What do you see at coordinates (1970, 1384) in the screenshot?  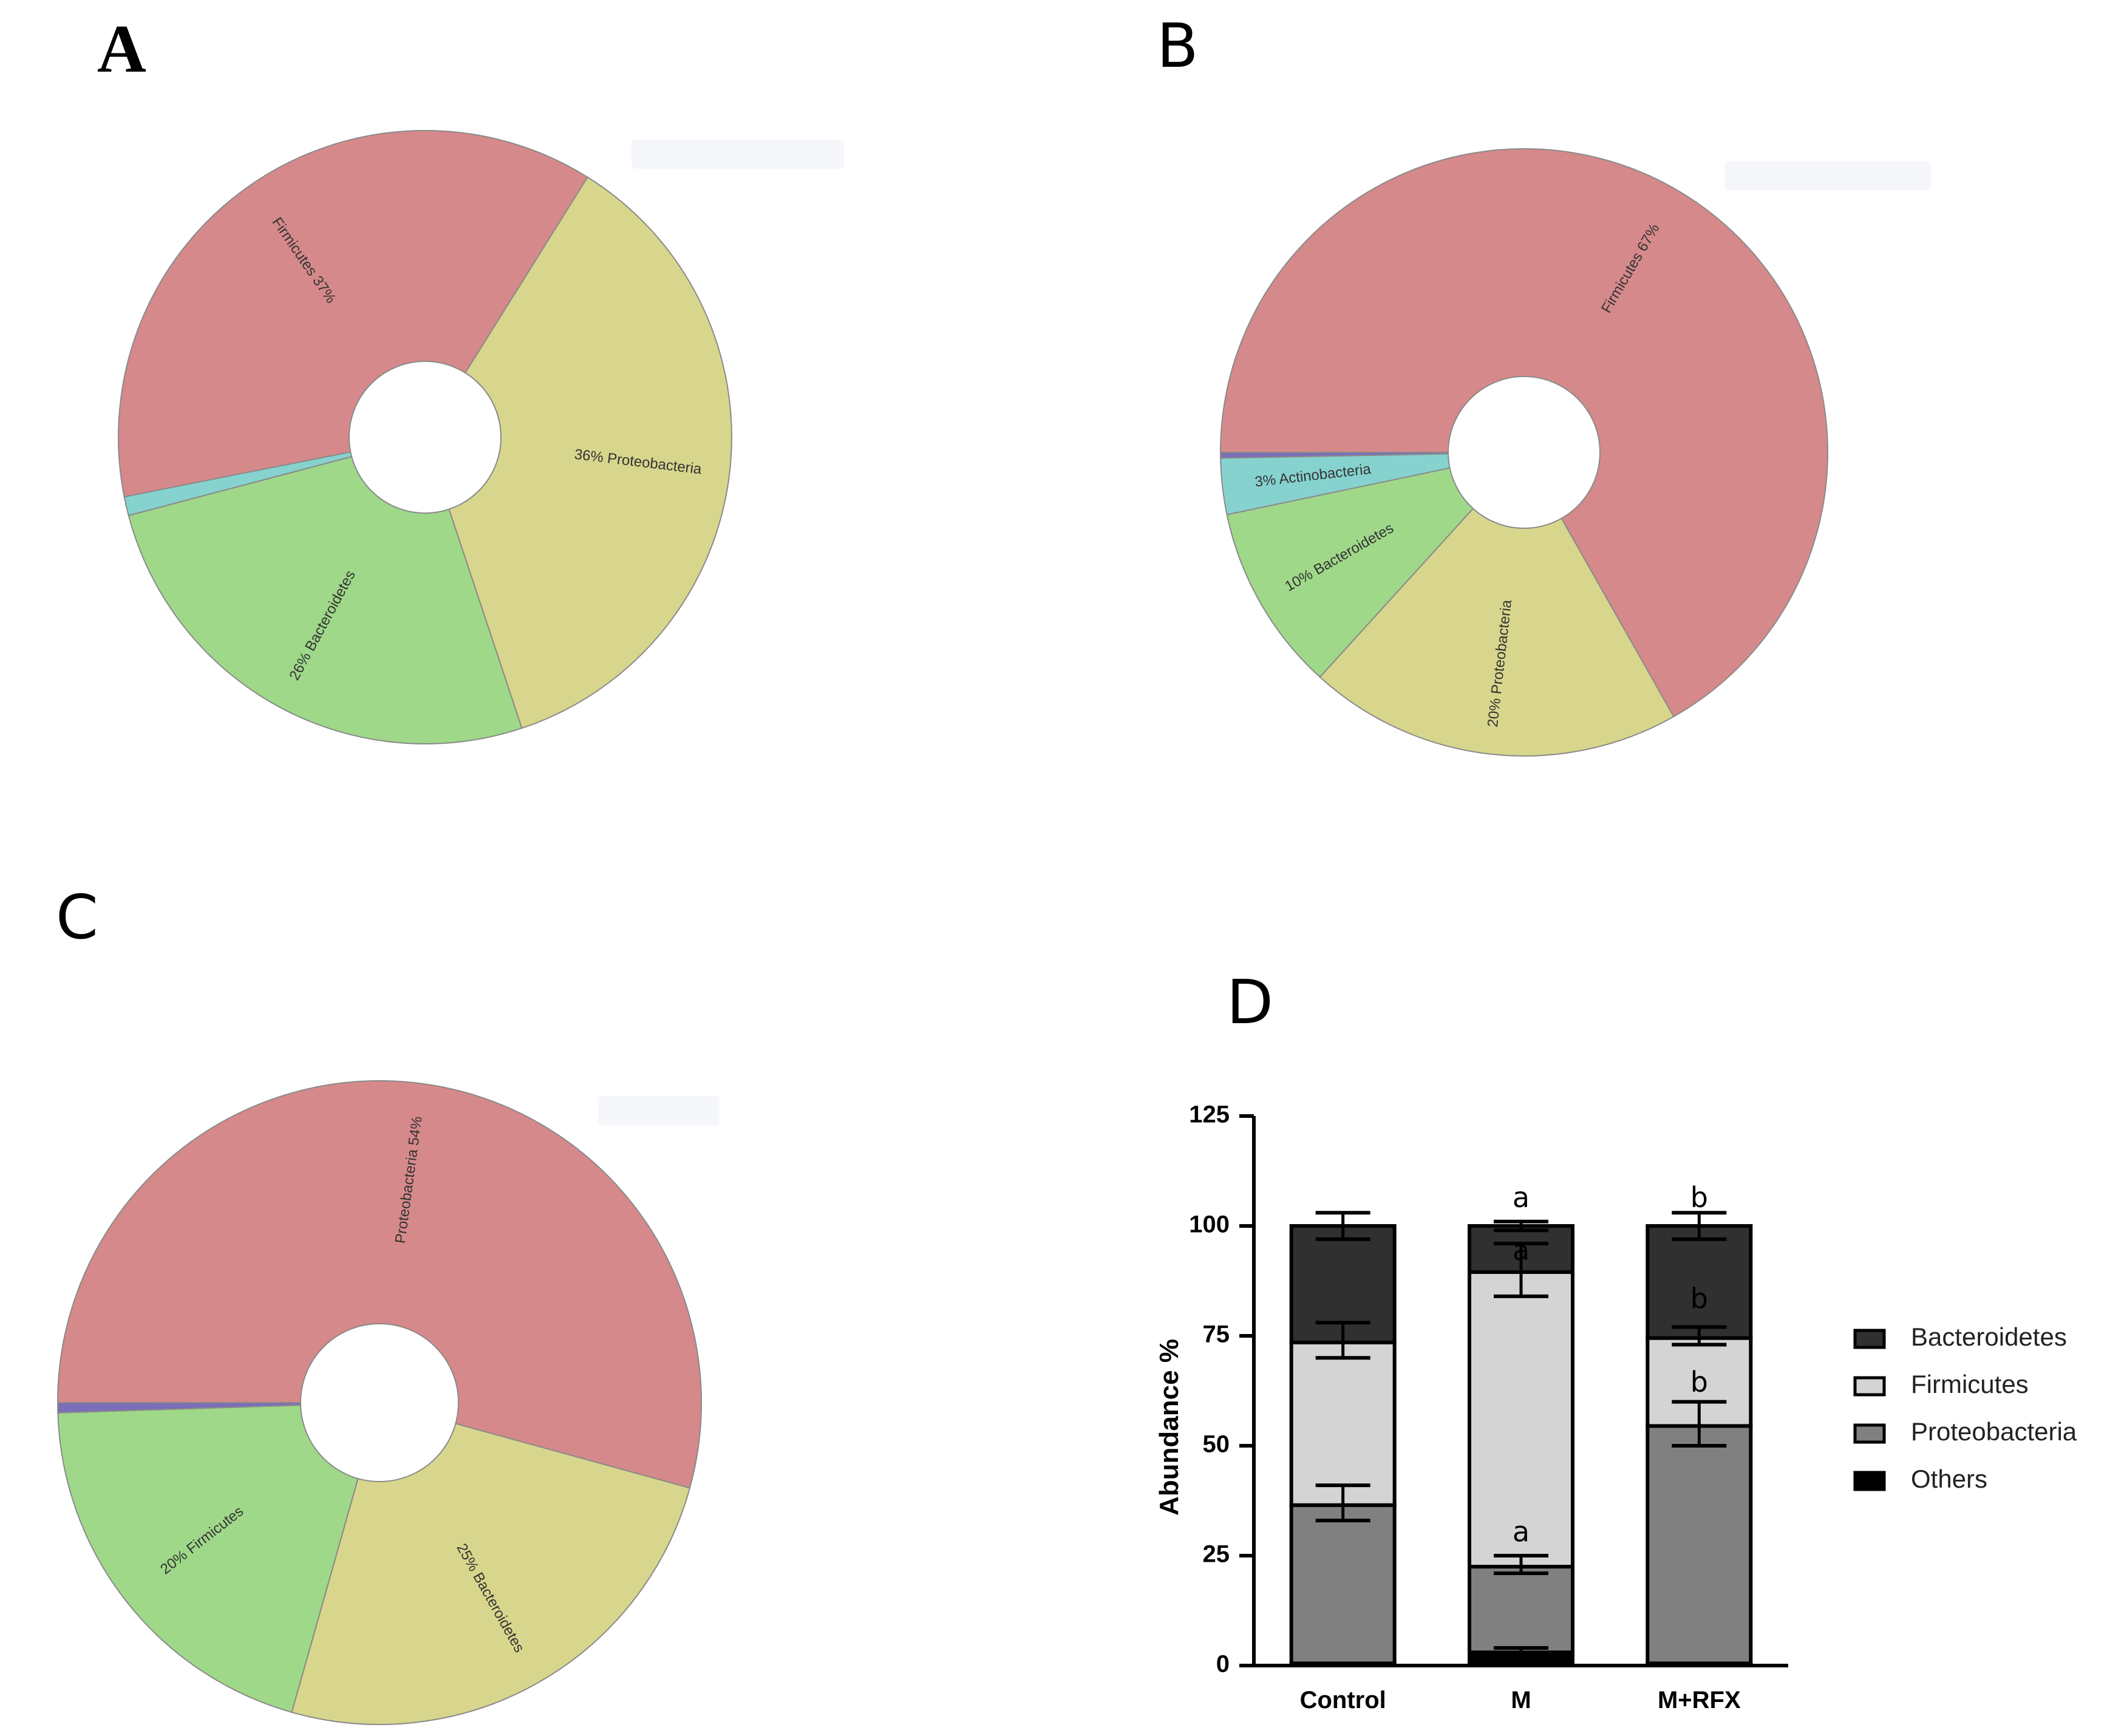 I see `legend-label-firmicutes: Firmicutes` at bounding box center [1970, 1384].